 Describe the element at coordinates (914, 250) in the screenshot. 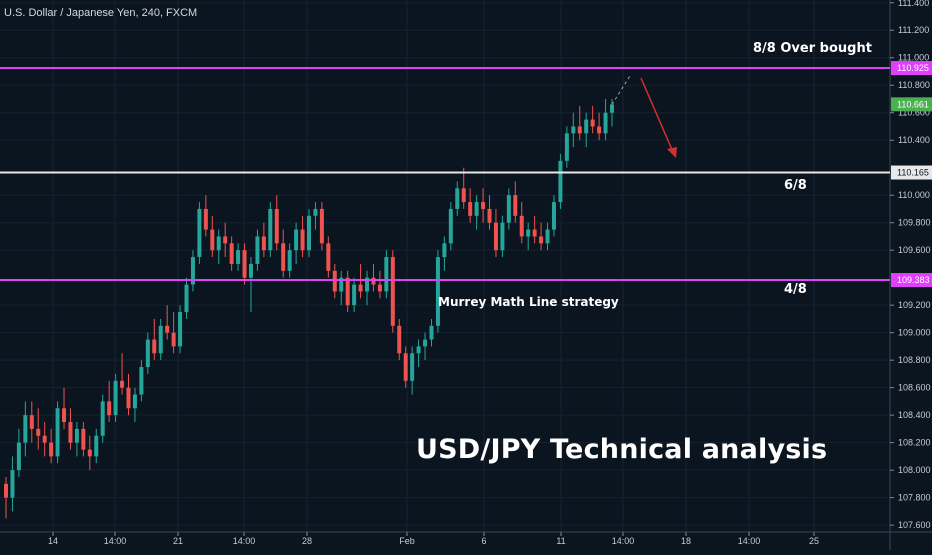

I see `y-tick-label: 109.600` at that location.